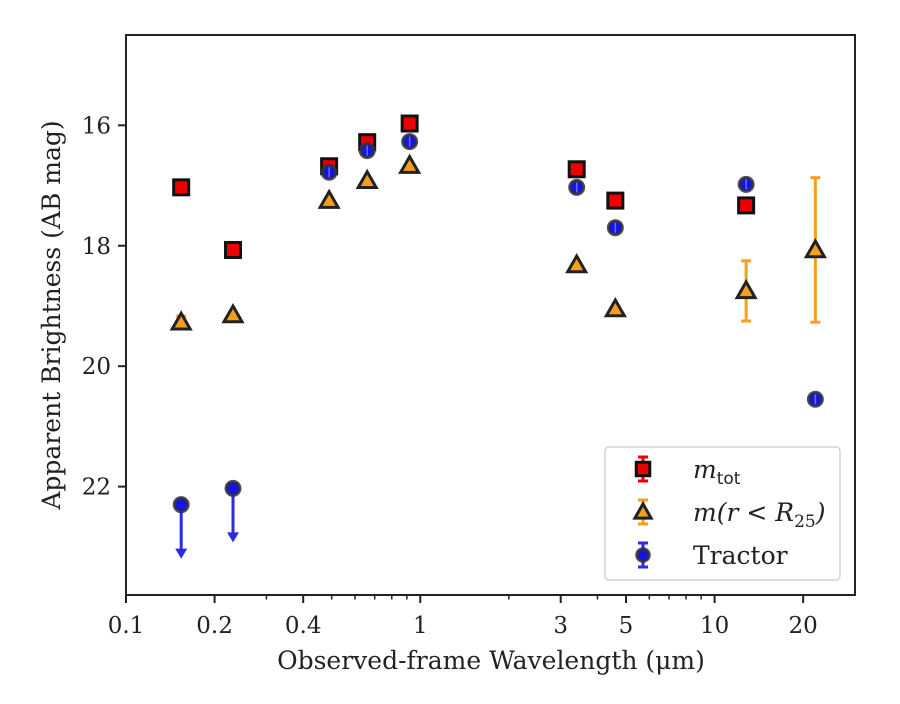 Image resolution: width=900 pixels, height=704 pixels. I want to click on x-tick-label: 1, so click(420, 626).